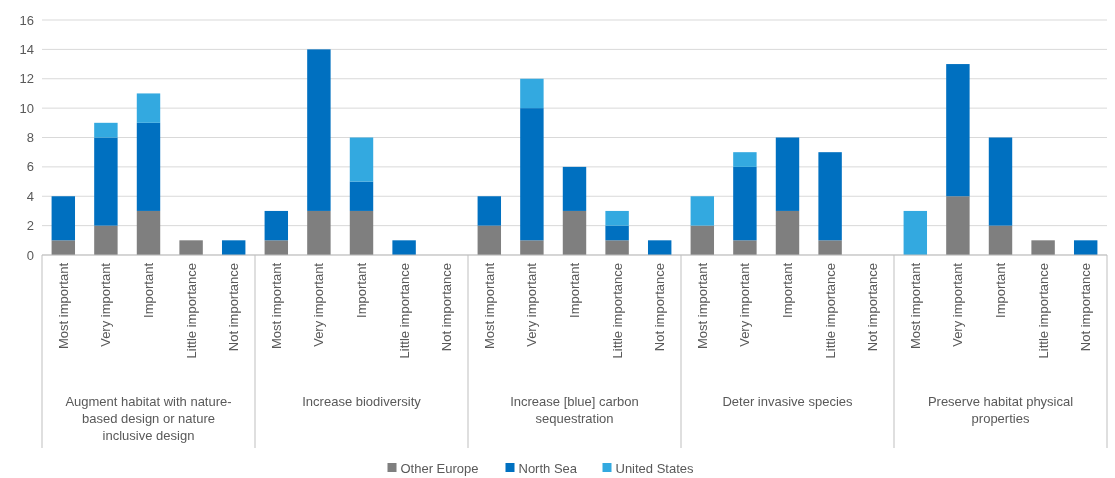 The height and width of the screenshot is (478, 1115). What do you see at coordinates (439, 468) in the screenshot?
I see `legend-label: Other Europe` at bounding box center [439, 468].